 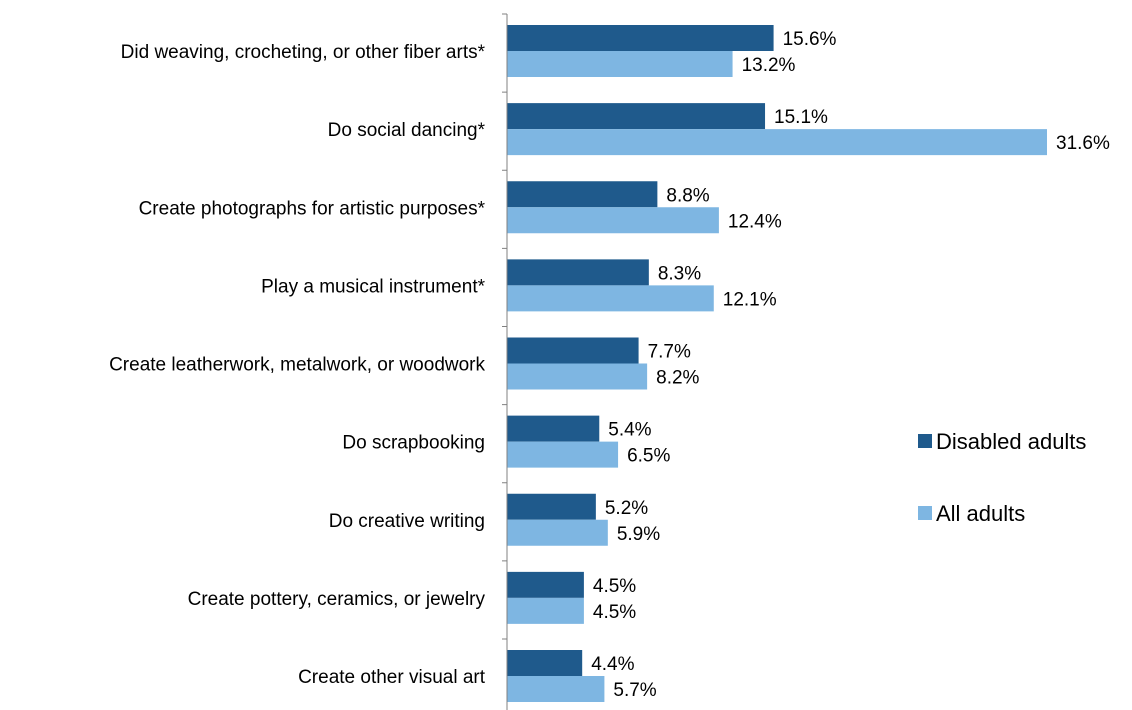 What do you see at coordinates (801, 117) in the screenshot?
I see `data-label-disabled-adults-1: 15.1%` at bounding box center [801, 117].